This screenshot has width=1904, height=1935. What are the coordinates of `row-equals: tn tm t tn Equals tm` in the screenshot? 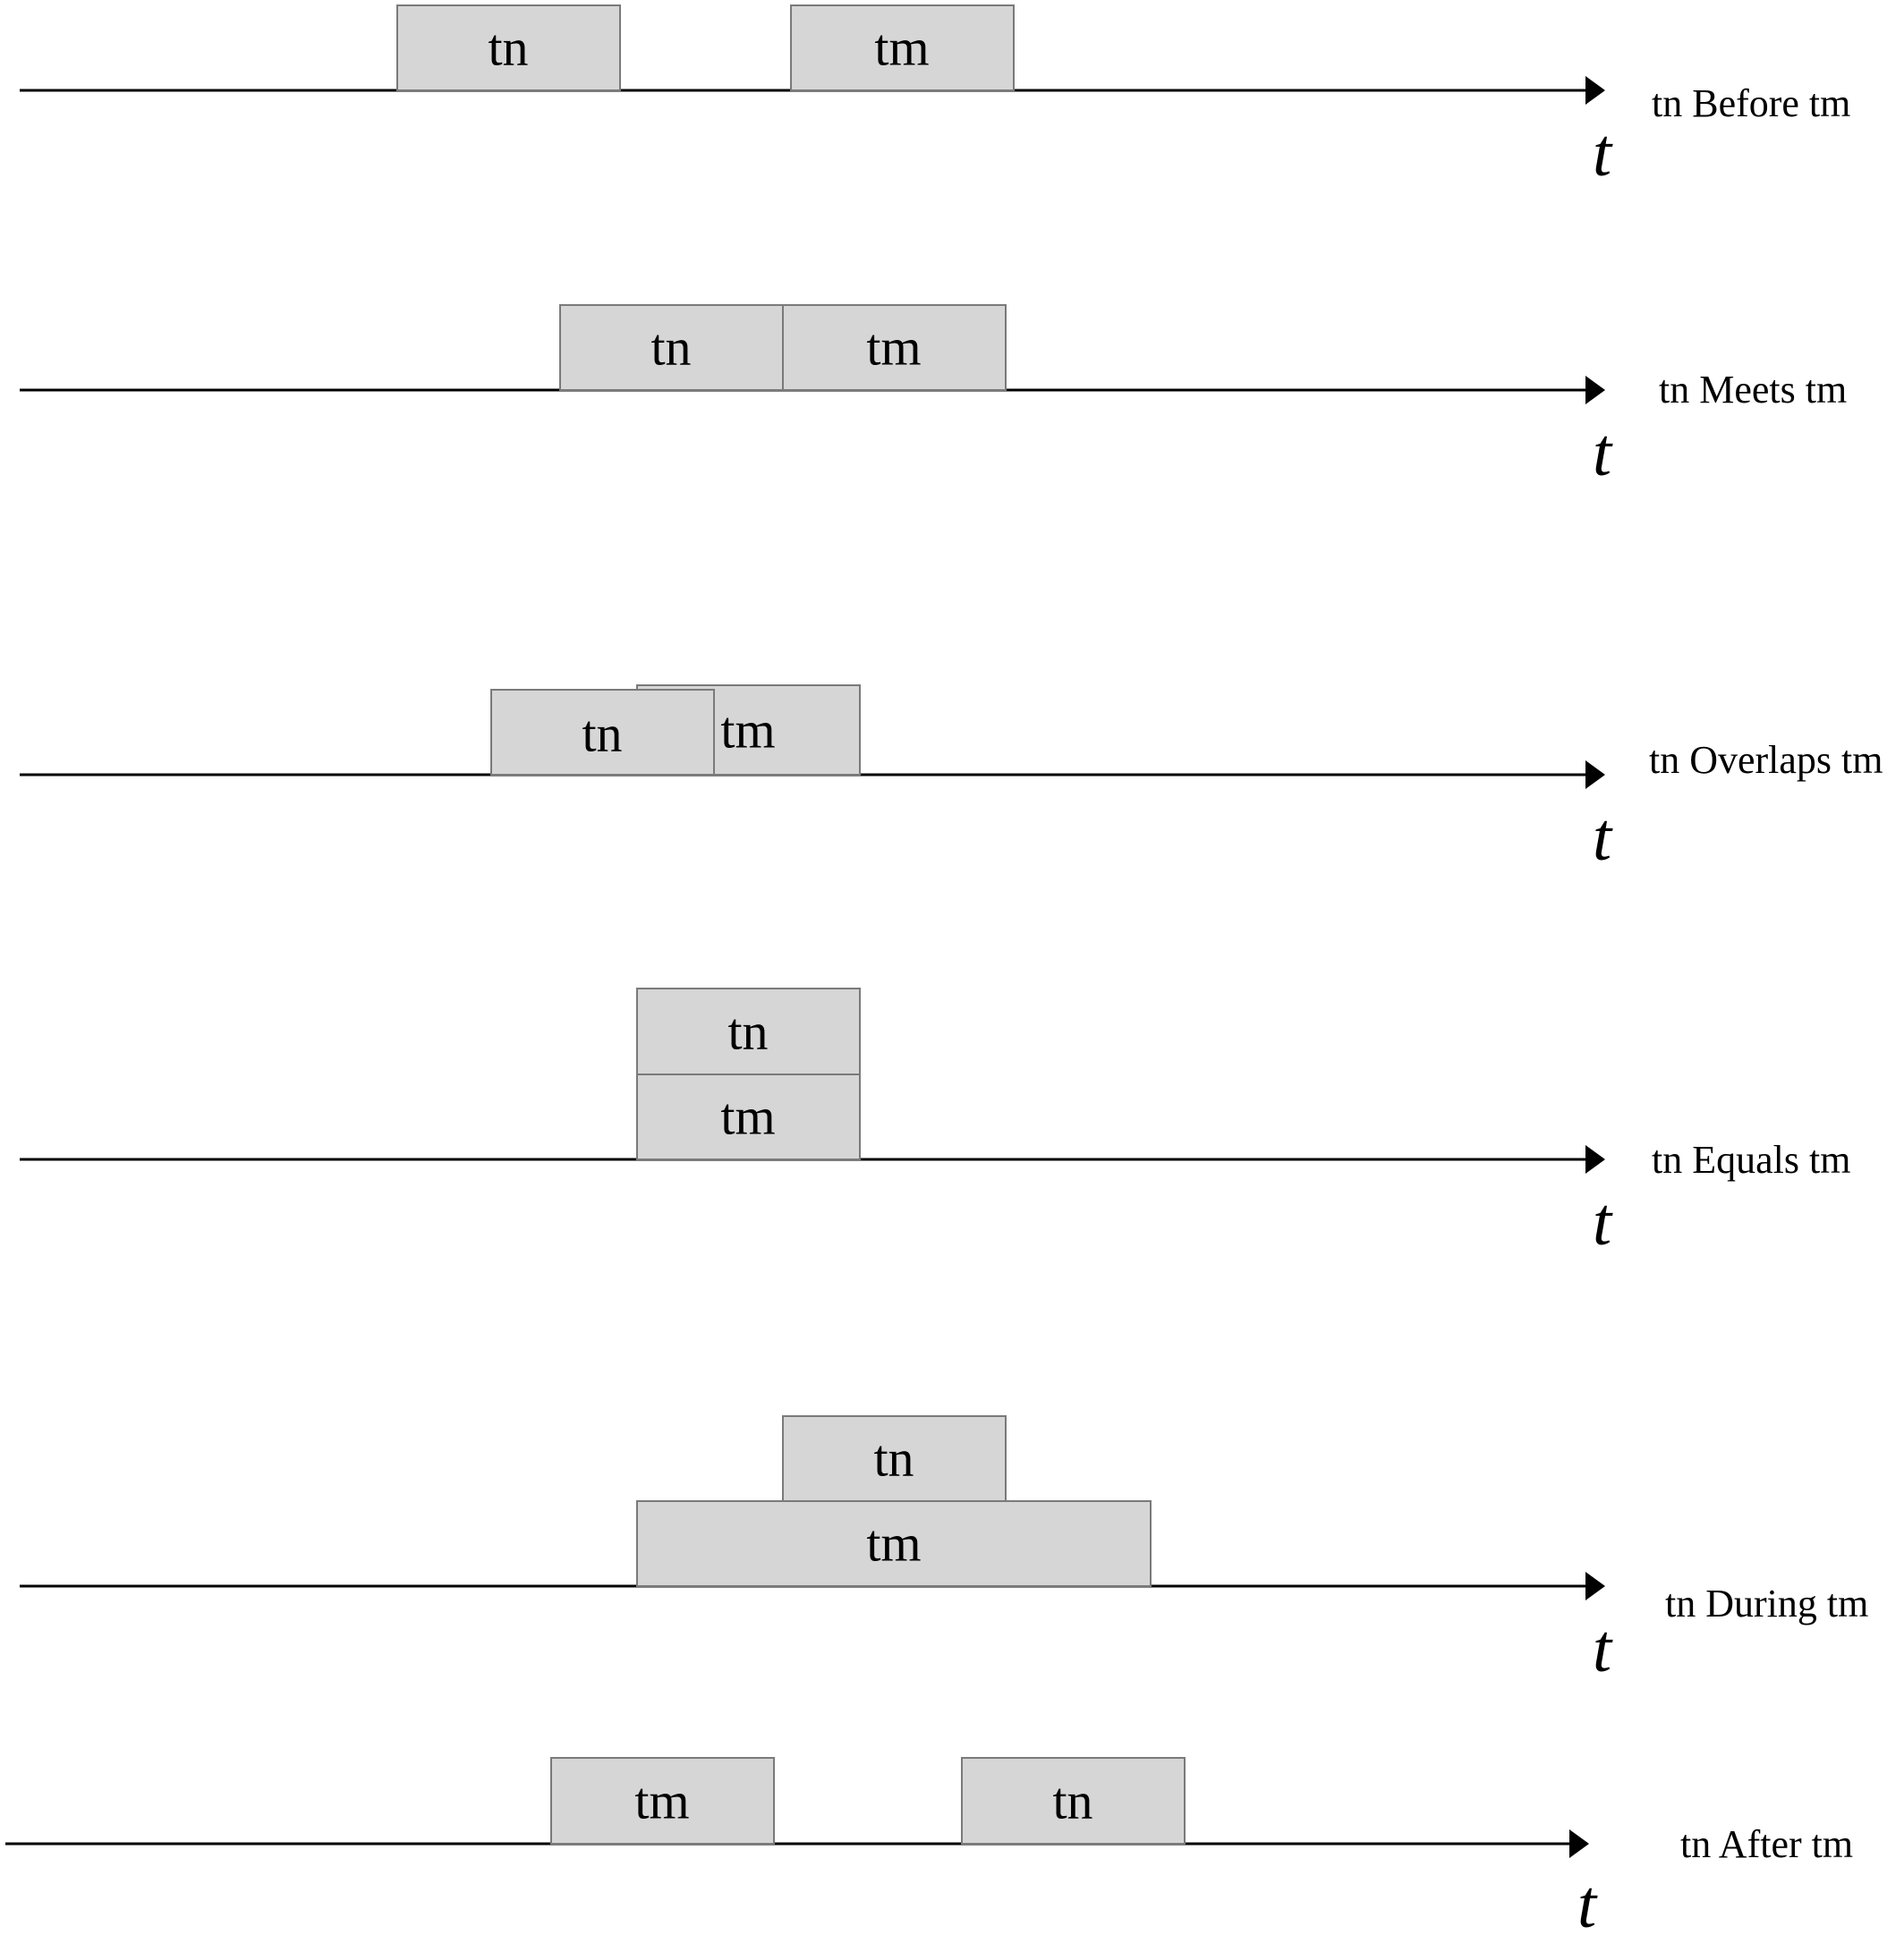 It's located at (935, 1124).